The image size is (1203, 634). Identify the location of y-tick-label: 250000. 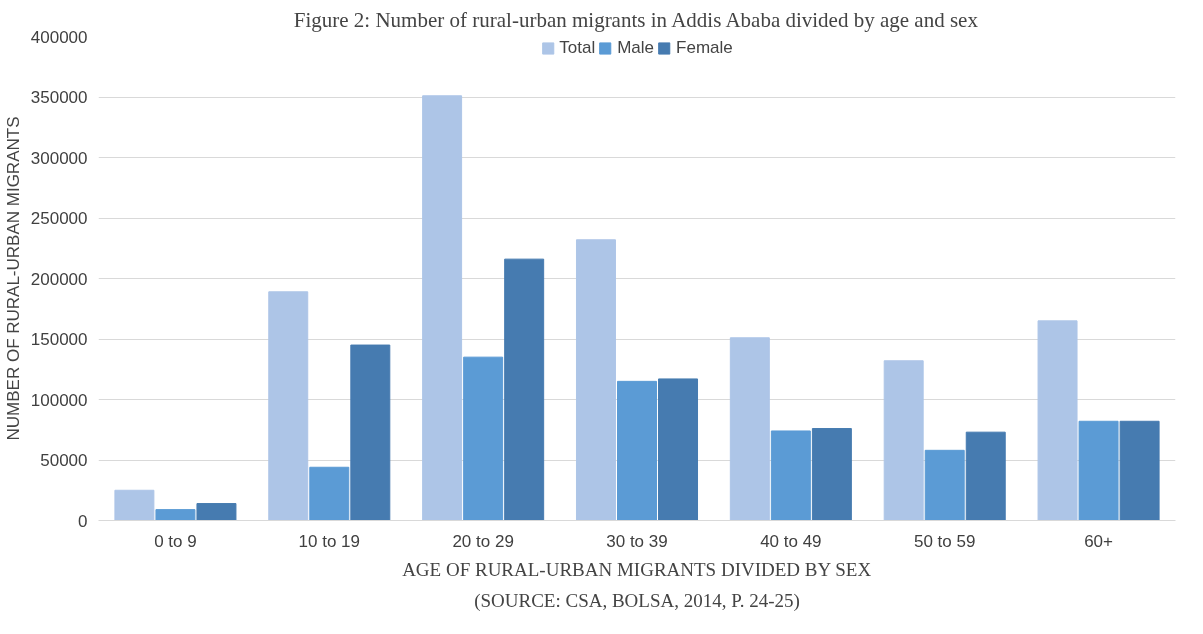
(59, 218).